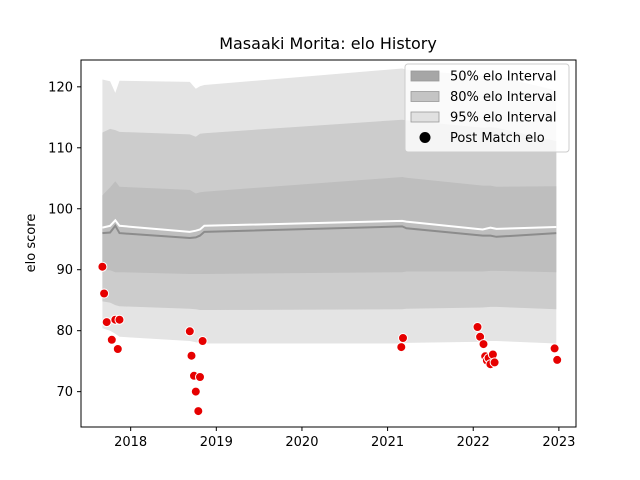 The image size is (640, 480). I want to click on y-axis: 70 80 90 100 110 120, so click(64, 240).